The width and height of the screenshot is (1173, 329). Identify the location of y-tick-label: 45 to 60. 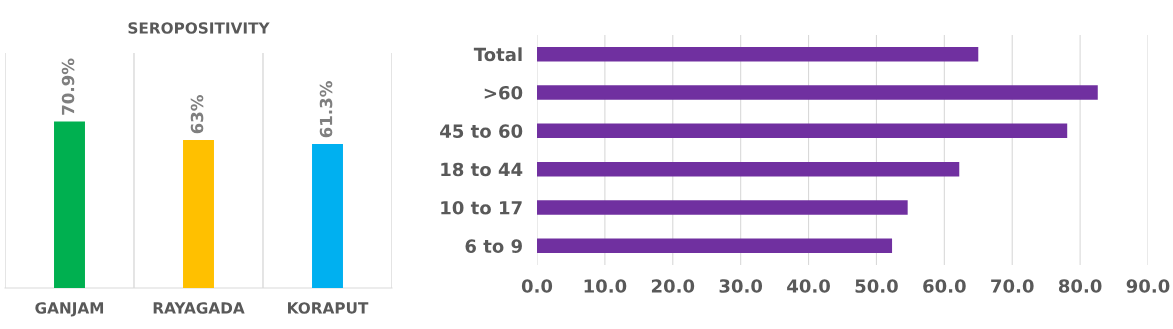
(481, 131).